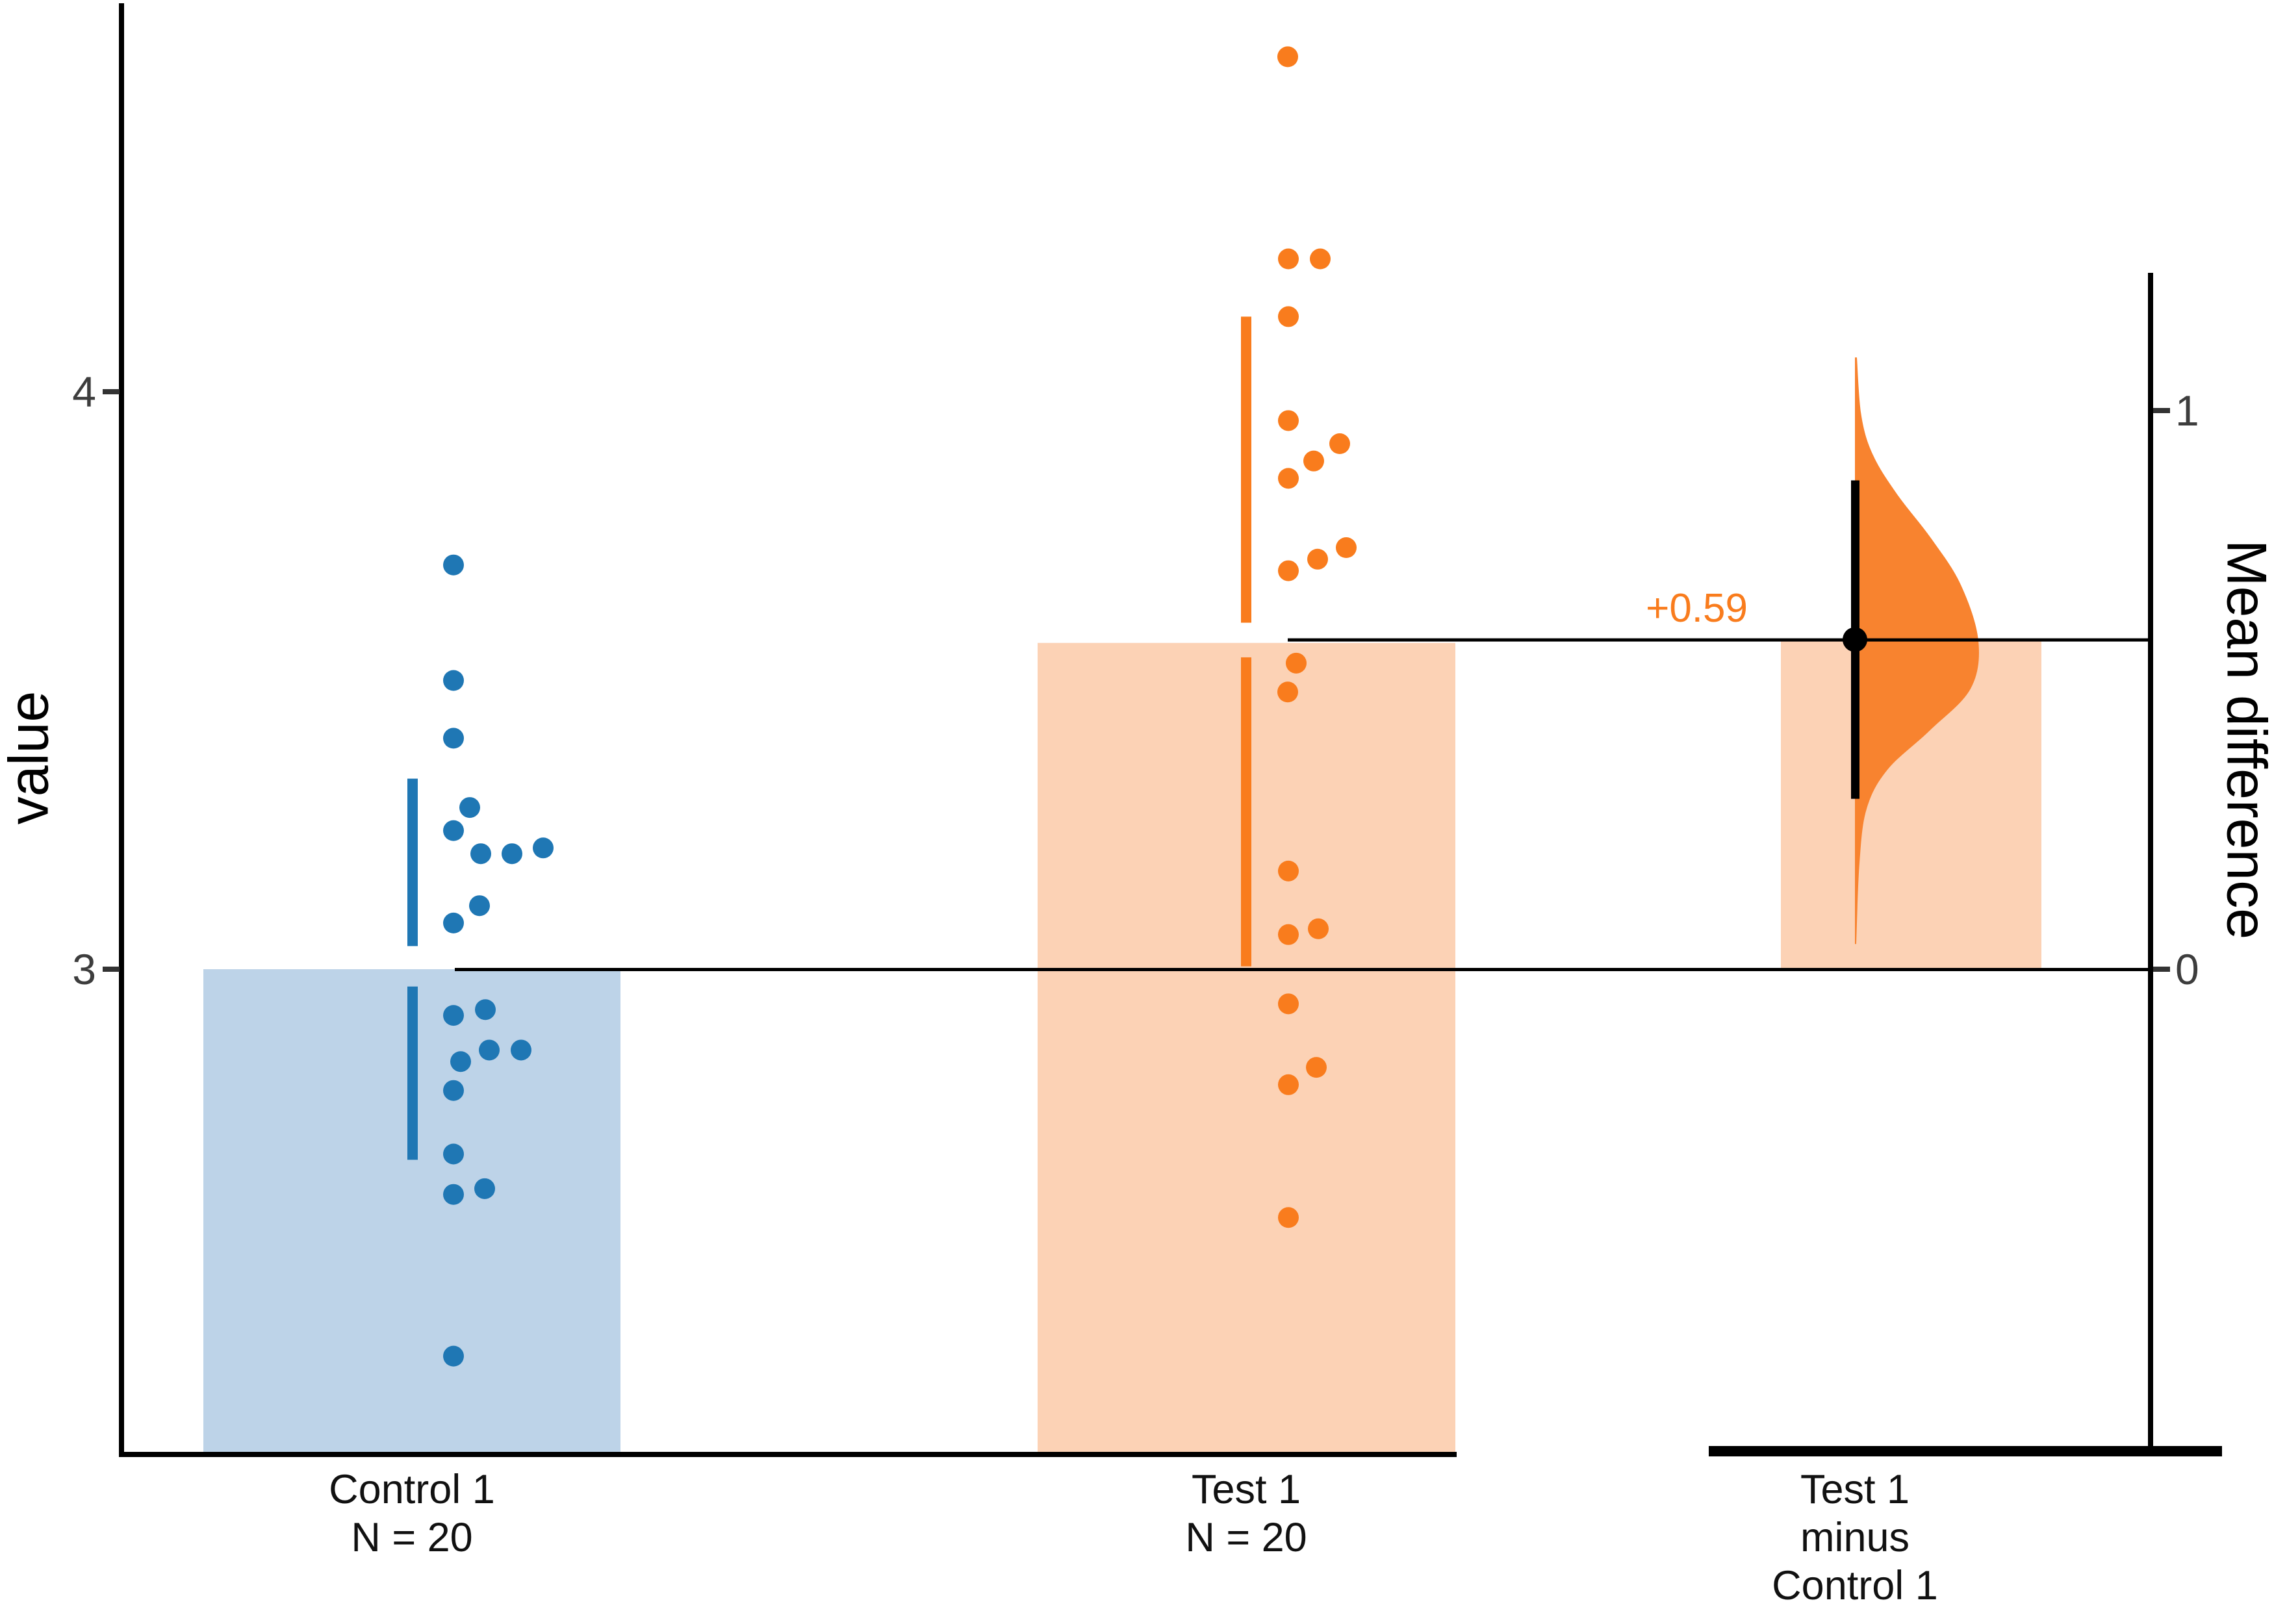 The width and height of the screenshot is (2274, 1624). I want to click on left-y-axis-spine, so click(121, 730).